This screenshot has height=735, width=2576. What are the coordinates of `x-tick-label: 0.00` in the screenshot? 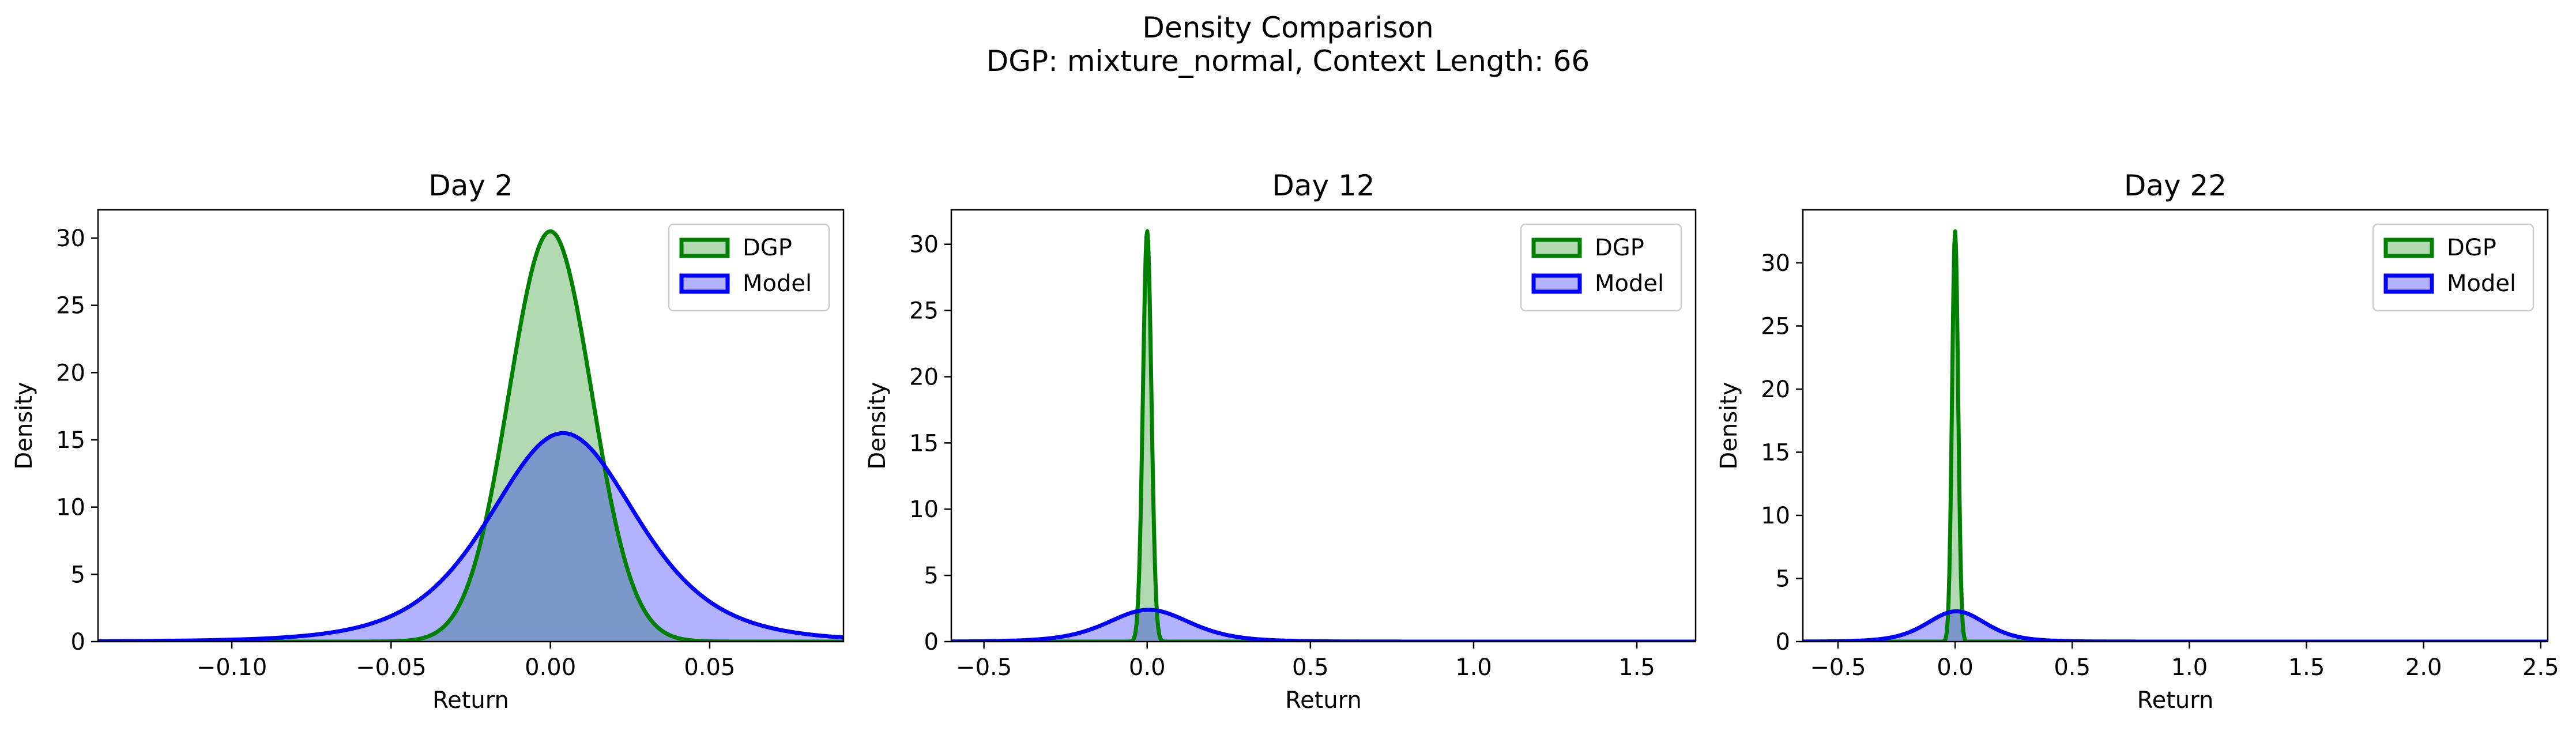 It's located at (550, 667).